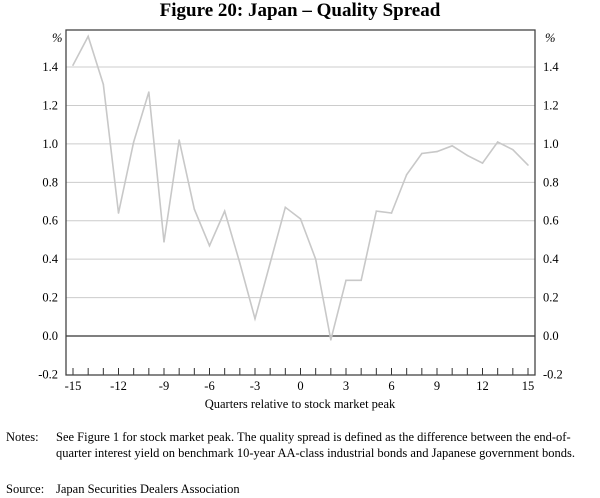  Describe the element at coordinates (48, 374) in the screenshot. I see `y-tick-label-left: -0.2` at that location.